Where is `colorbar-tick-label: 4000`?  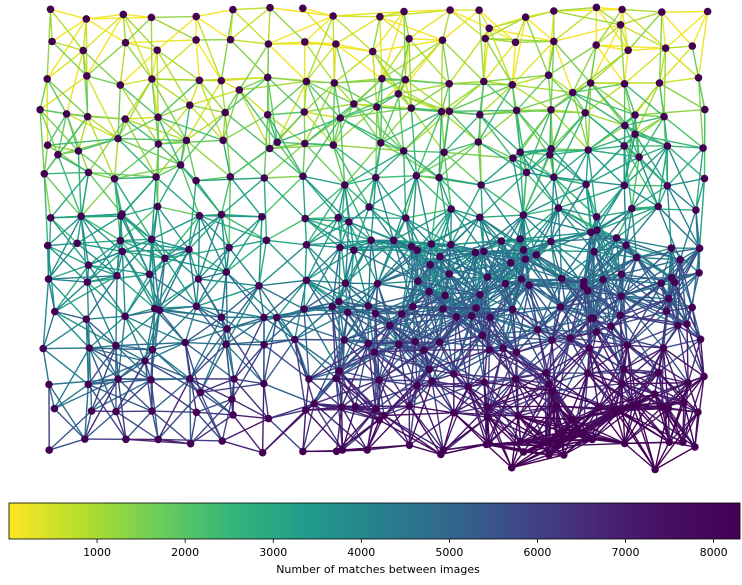 colorbar-tick-label: 4000 is located at coordinates (361, 552).